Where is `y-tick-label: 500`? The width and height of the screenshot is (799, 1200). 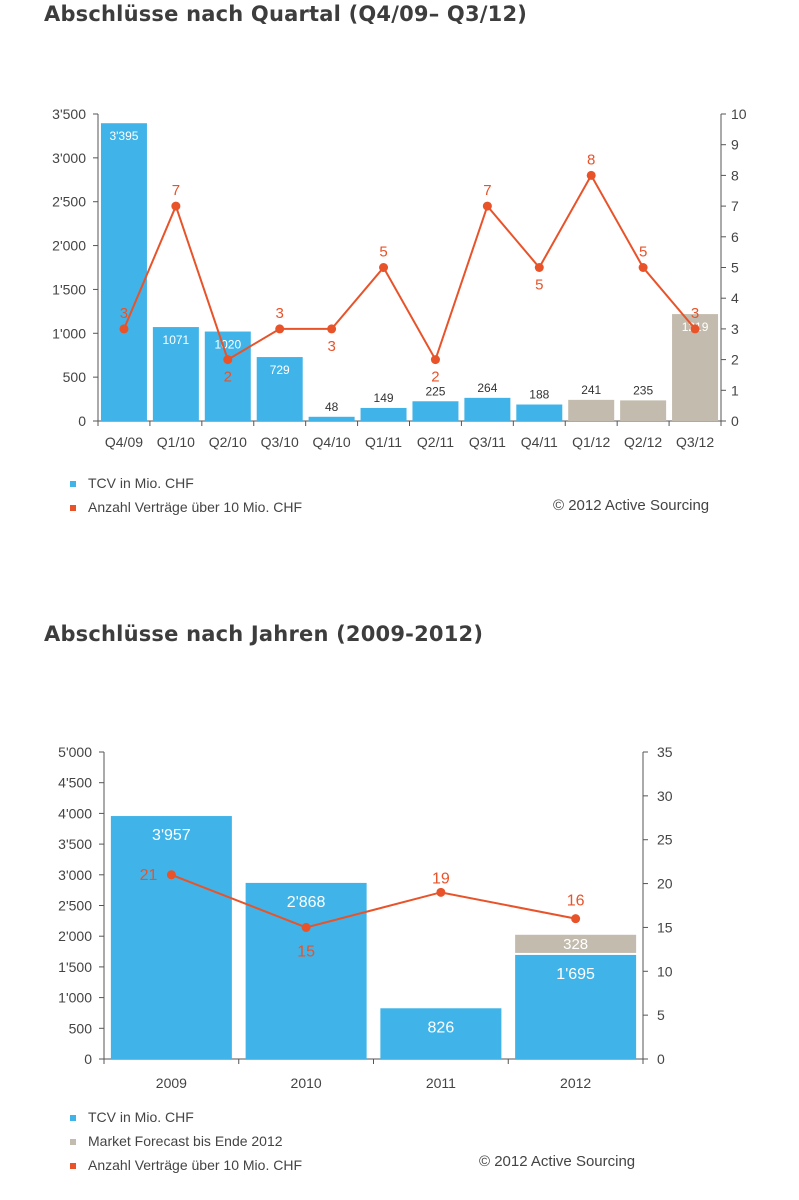 y-tick-label: 500 is located at coordinates (81, 1028).